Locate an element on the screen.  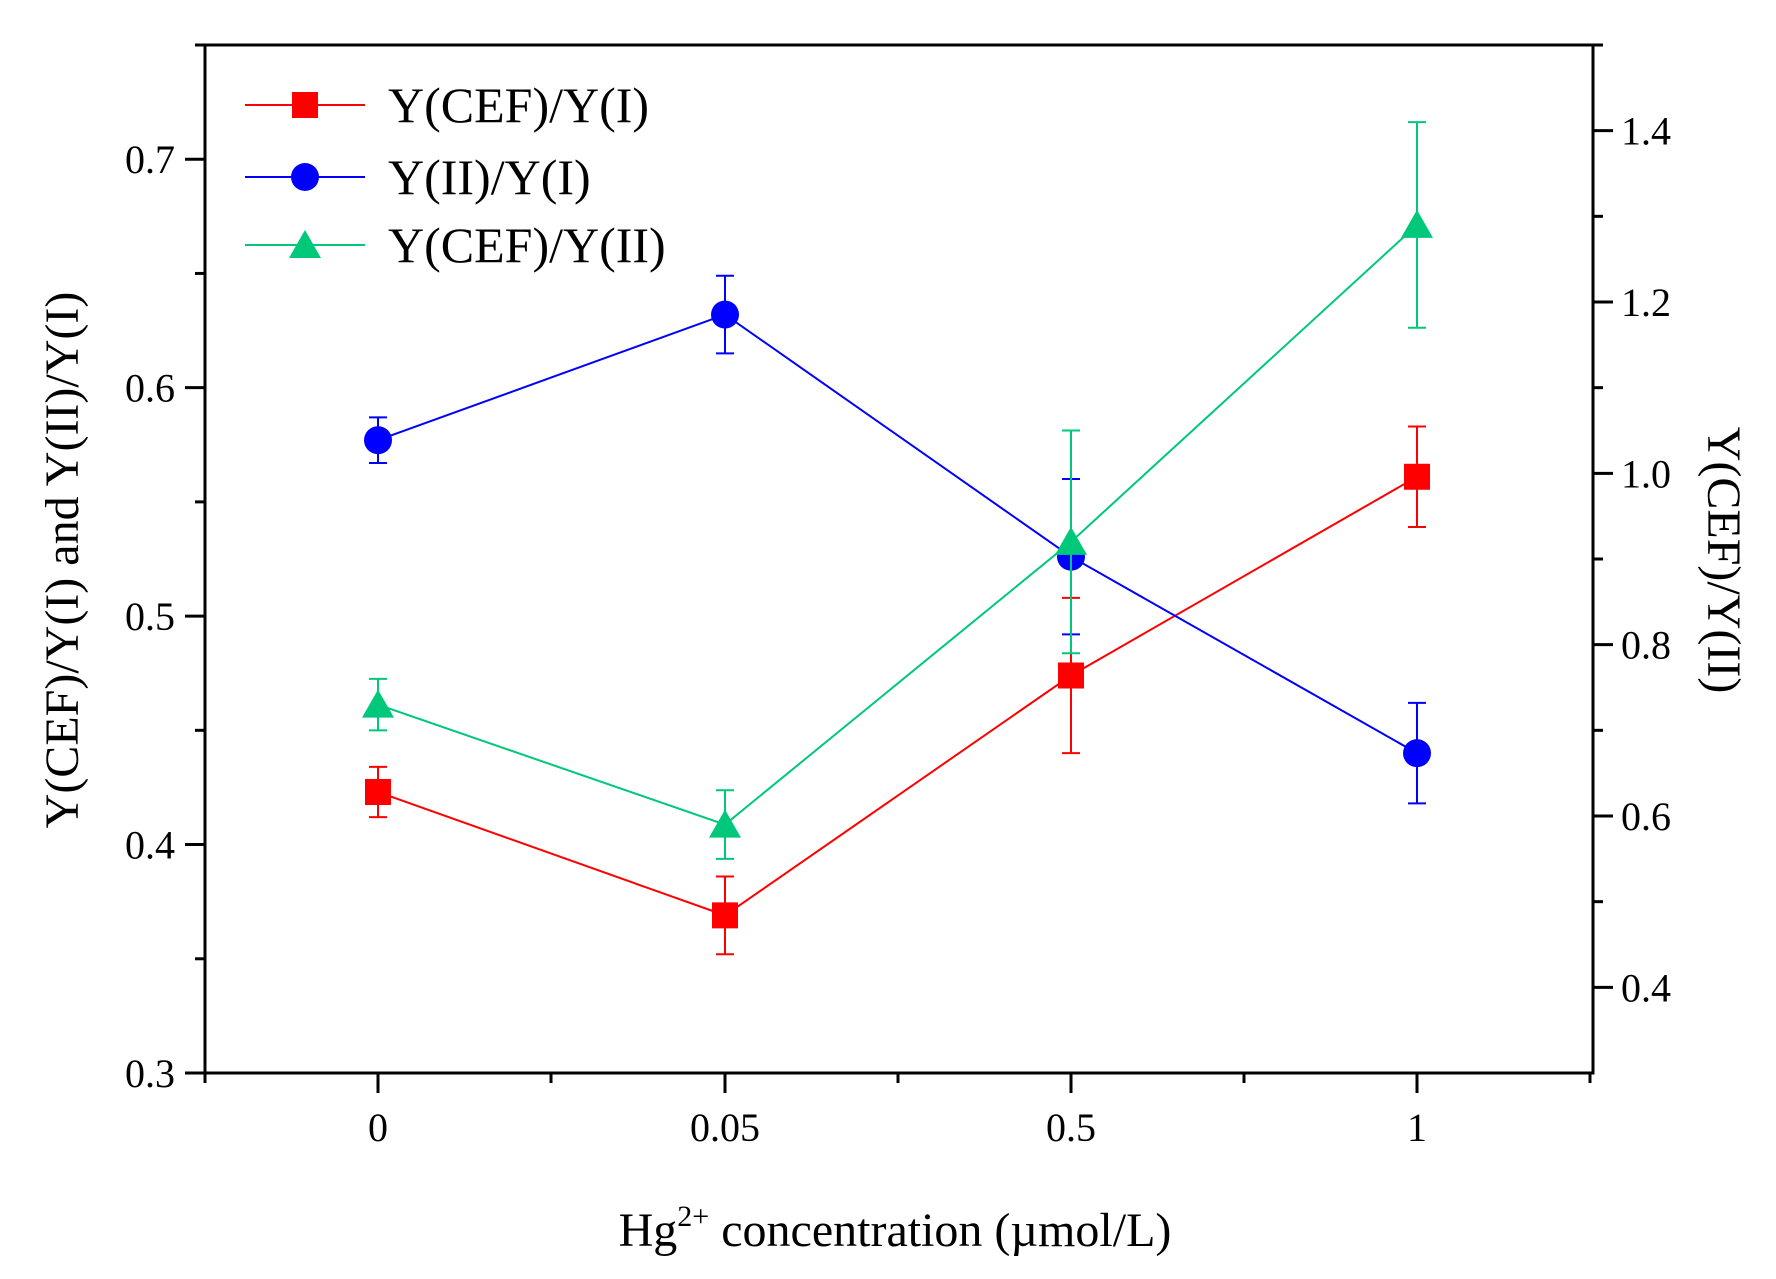
legend-label: Y(CEF)/Y(II) is located at coordinates (527, 245).